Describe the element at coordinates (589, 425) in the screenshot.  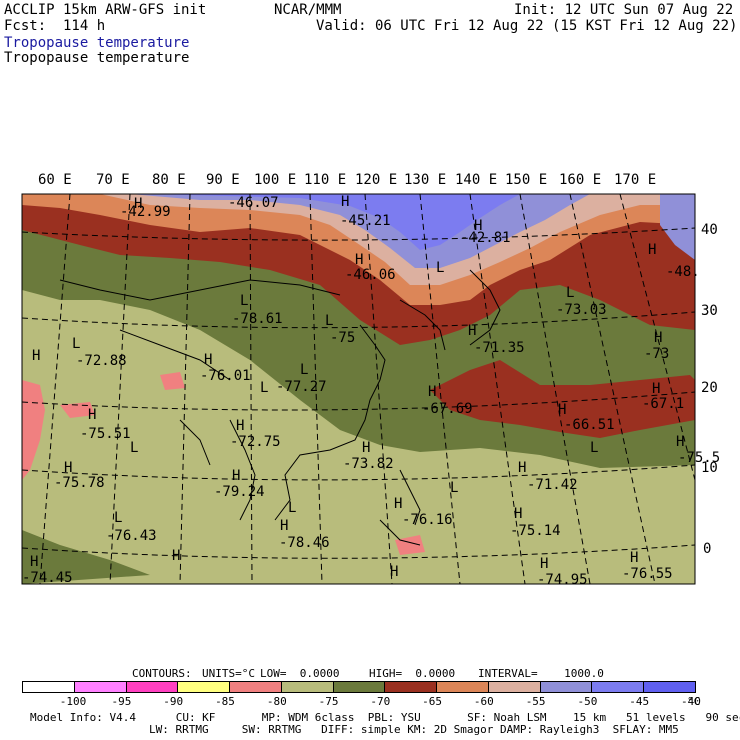
I see `value-label: -66.51` at that location.